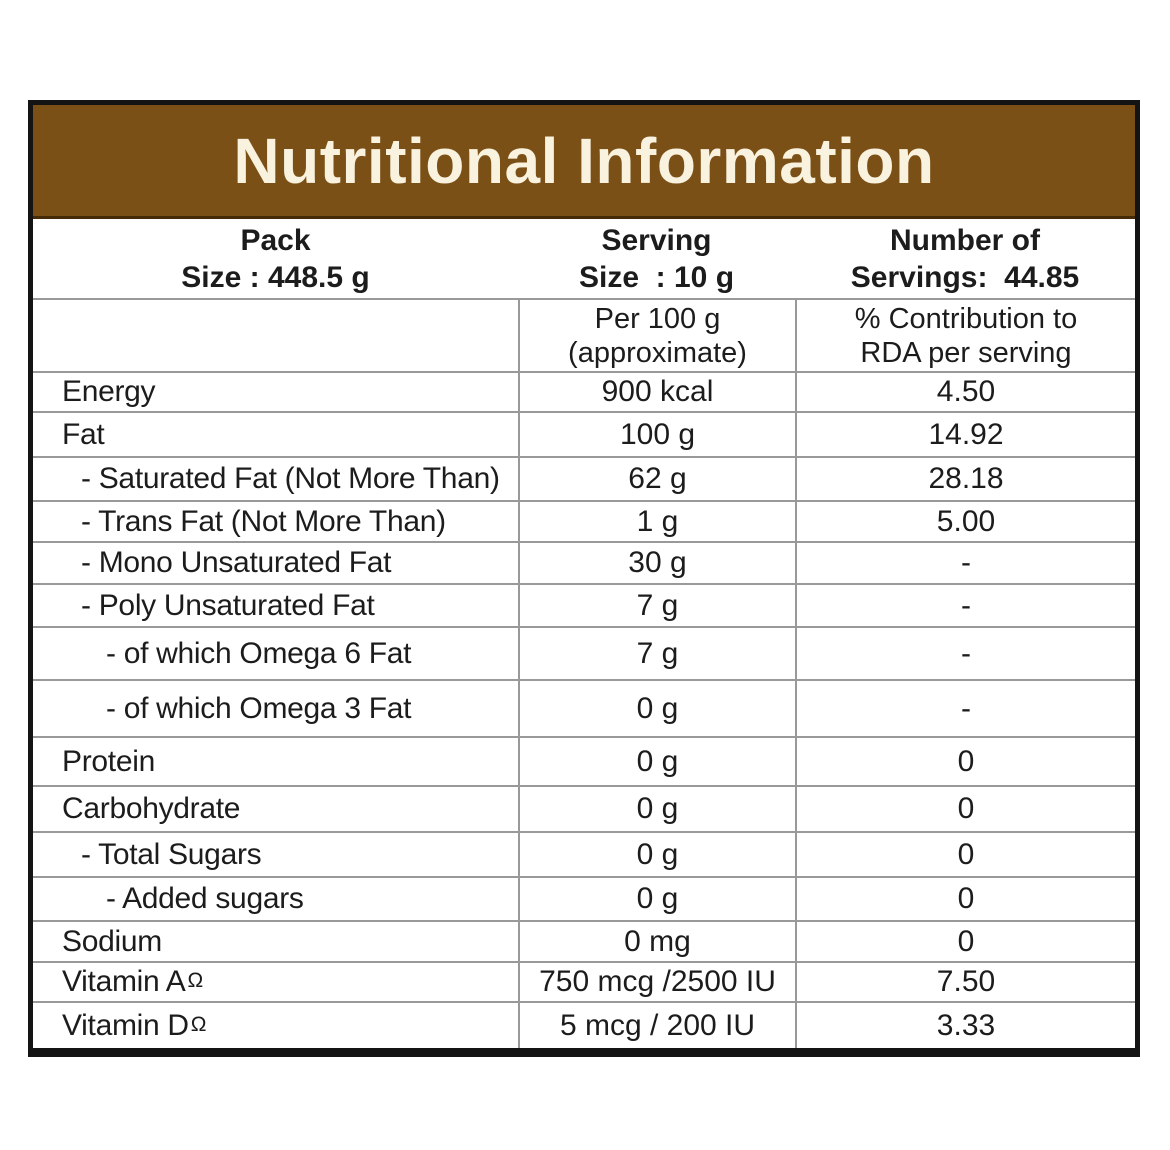  What do you see at coordinates (965, 1025) in the screenshot?
I see `rda-value: 3.33` at bounding box center [965, 1025].